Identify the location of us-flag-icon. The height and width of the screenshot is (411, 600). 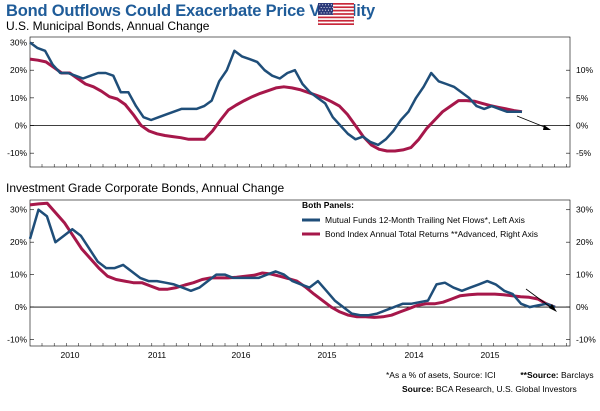
(336, 14).